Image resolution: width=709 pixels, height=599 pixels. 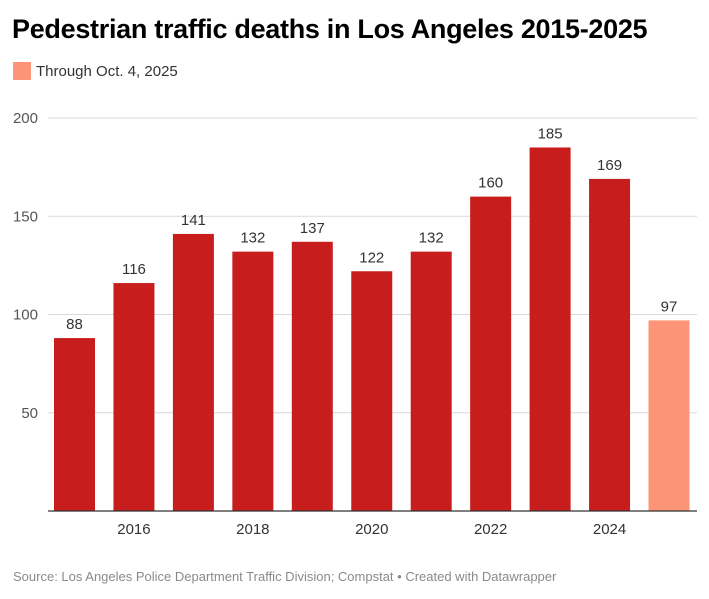 I want to click on bar-2016, so click(x=134, y=397).